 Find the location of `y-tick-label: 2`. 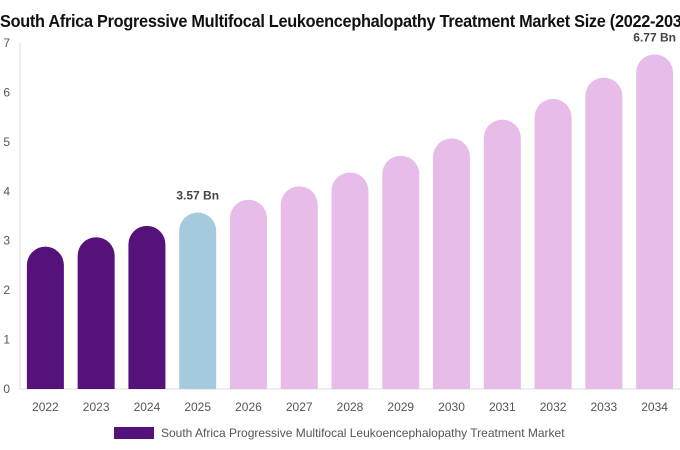

y-tick-label: 2 is located at coordinates (6, 290).